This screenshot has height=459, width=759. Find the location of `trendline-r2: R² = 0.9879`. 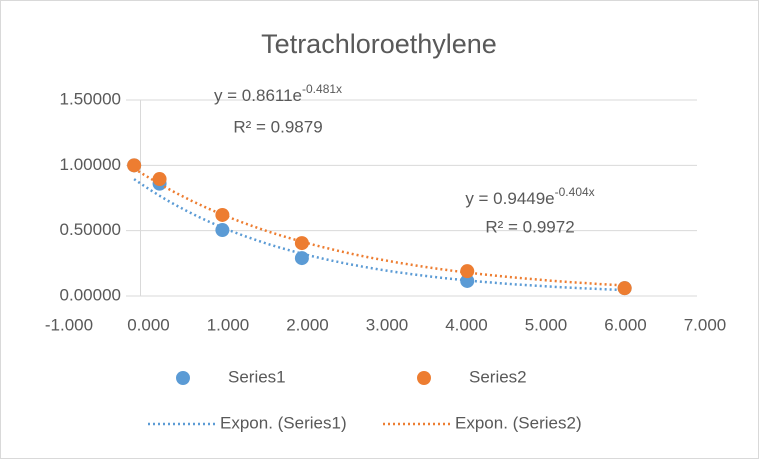

trendline-r2: R² = 0.9879 is located at coordinates (277, 126).